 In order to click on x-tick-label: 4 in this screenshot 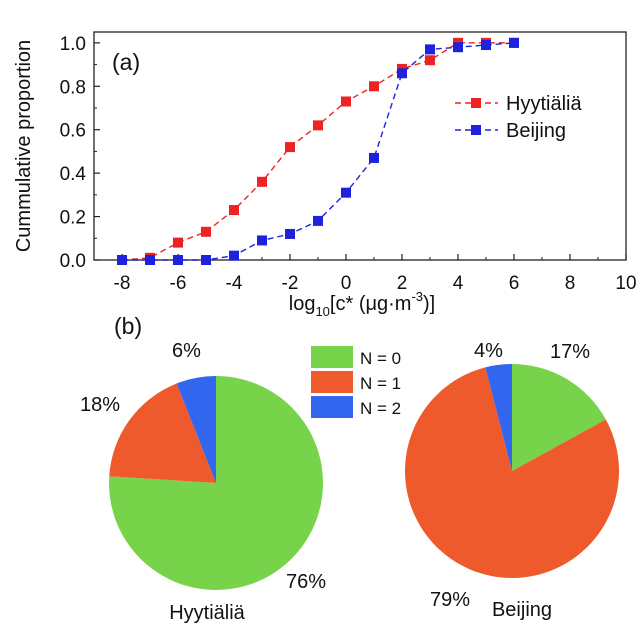, I will do `click(458, 283)`.